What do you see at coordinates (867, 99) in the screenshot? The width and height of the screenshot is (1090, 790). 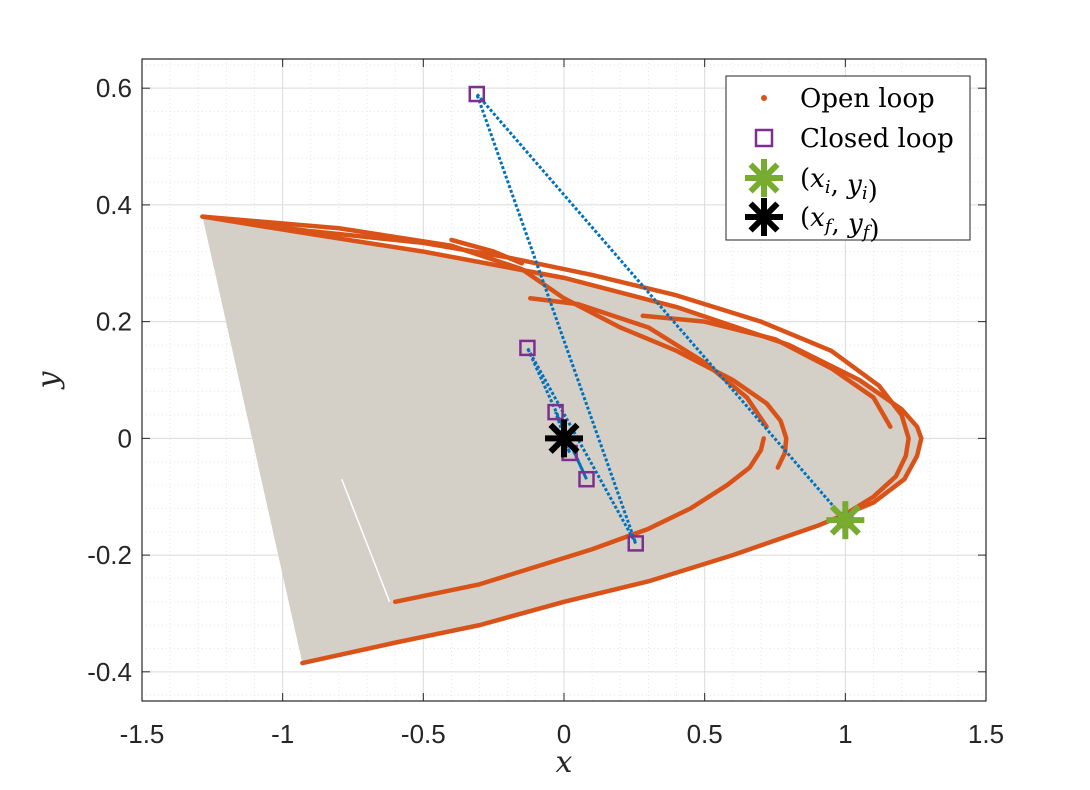 I see `legend-label-open-loop: Open loop` at bounding box center [867, 99].